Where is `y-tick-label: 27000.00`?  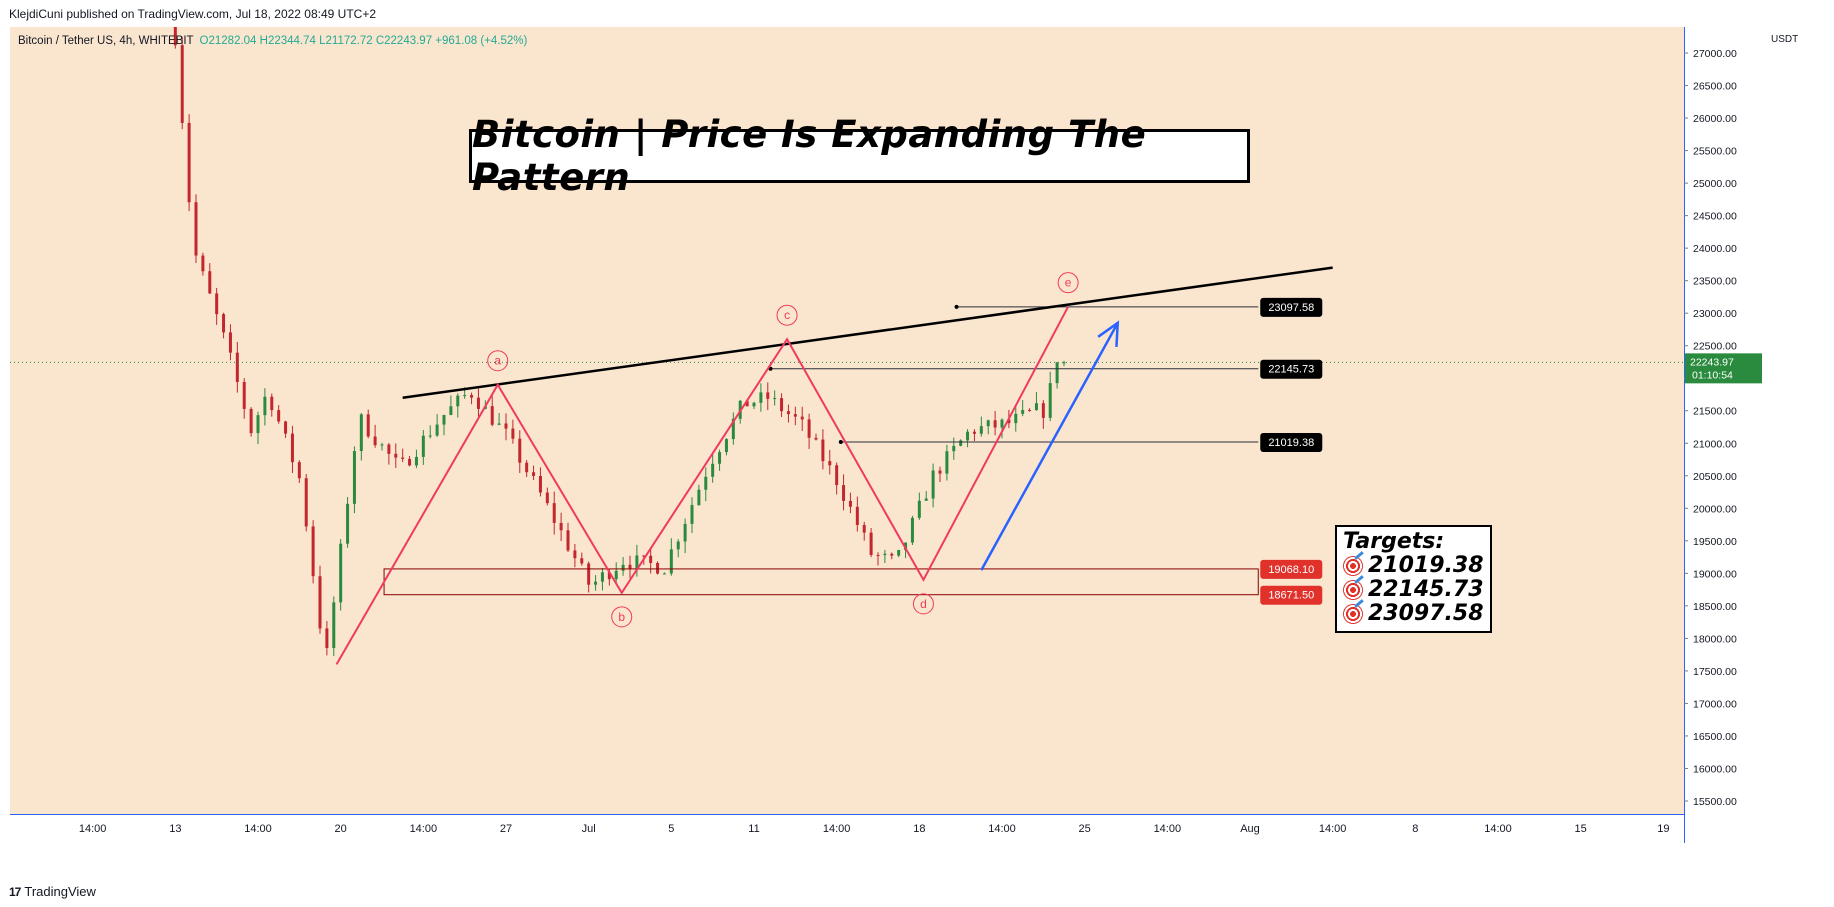 y-tick-label: 27000.00 is located at coordinates (1715, 54).